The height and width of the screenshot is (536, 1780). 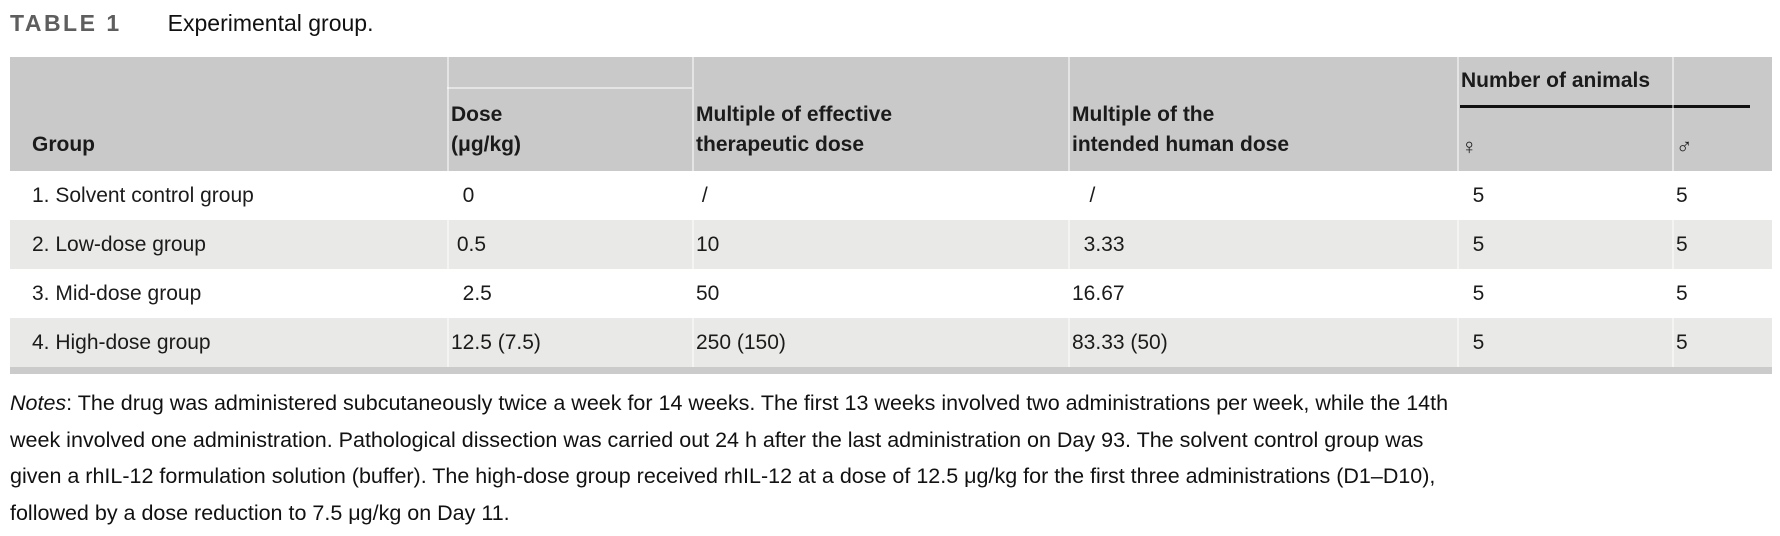 What do you see at coordinates (1084, 195) in the screenshot?
I see `cell-human-multiple: /` at bounding box center [1084, 195].